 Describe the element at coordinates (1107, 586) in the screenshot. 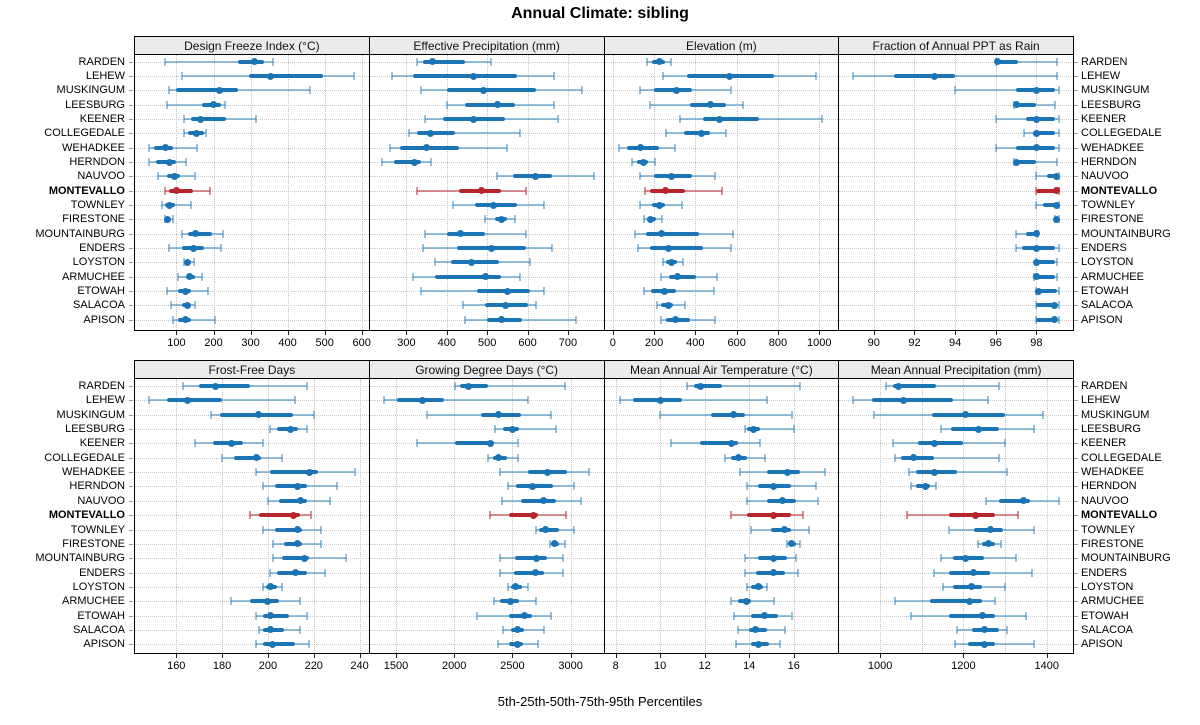

I see `site-label-right-loyston: LOYSTON` at that location.